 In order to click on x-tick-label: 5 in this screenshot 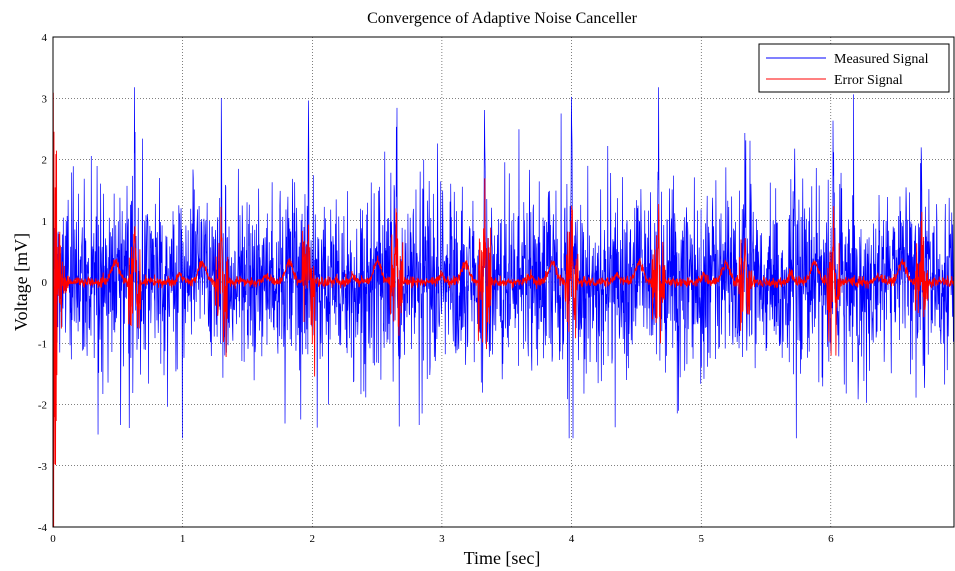, I will do `click(701, 539)`.